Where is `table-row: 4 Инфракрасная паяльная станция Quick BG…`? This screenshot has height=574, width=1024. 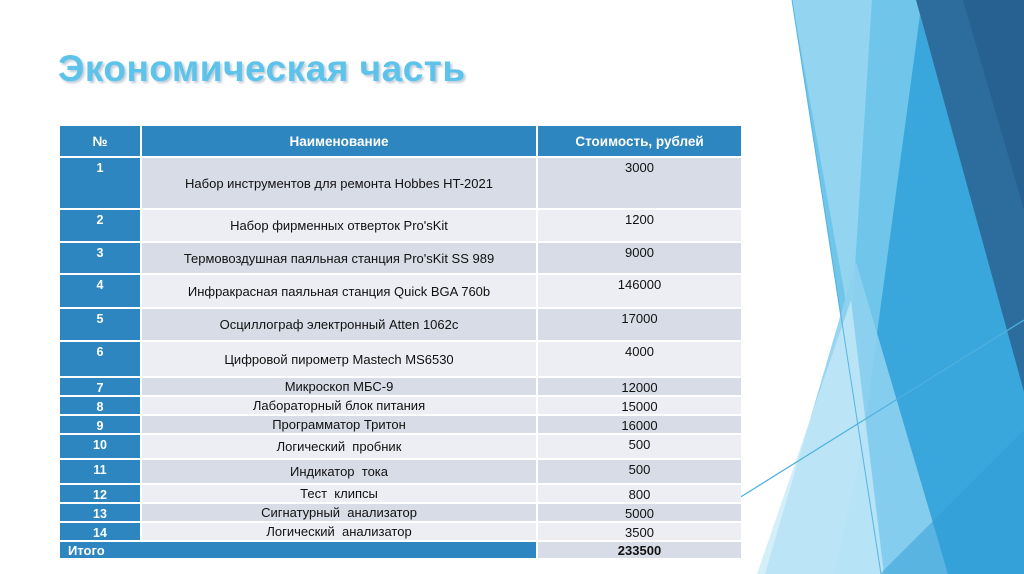 table-row: 4 Инфракрасная паяльная станция Quick BG… is located at coordinates (400, 291).